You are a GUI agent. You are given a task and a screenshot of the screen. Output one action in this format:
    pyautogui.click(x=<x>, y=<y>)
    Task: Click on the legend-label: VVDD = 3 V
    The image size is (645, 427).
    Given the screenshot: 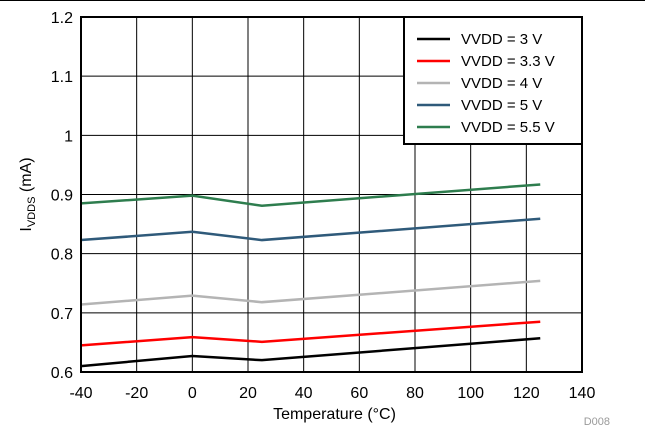 What is the action you would take?
    pyautogui.click(x=501, y=39)
    